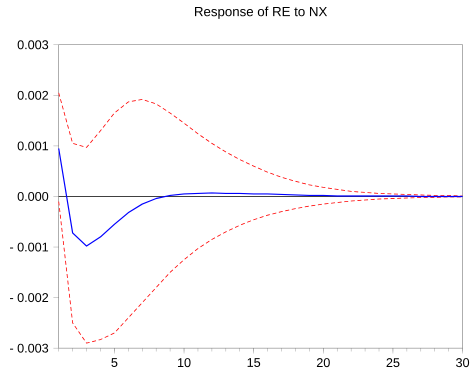  What do you see at coordinates (33, 95) in the screenshot?
I see `y-tick-label: 0.002` at bounding box center [33, 95].